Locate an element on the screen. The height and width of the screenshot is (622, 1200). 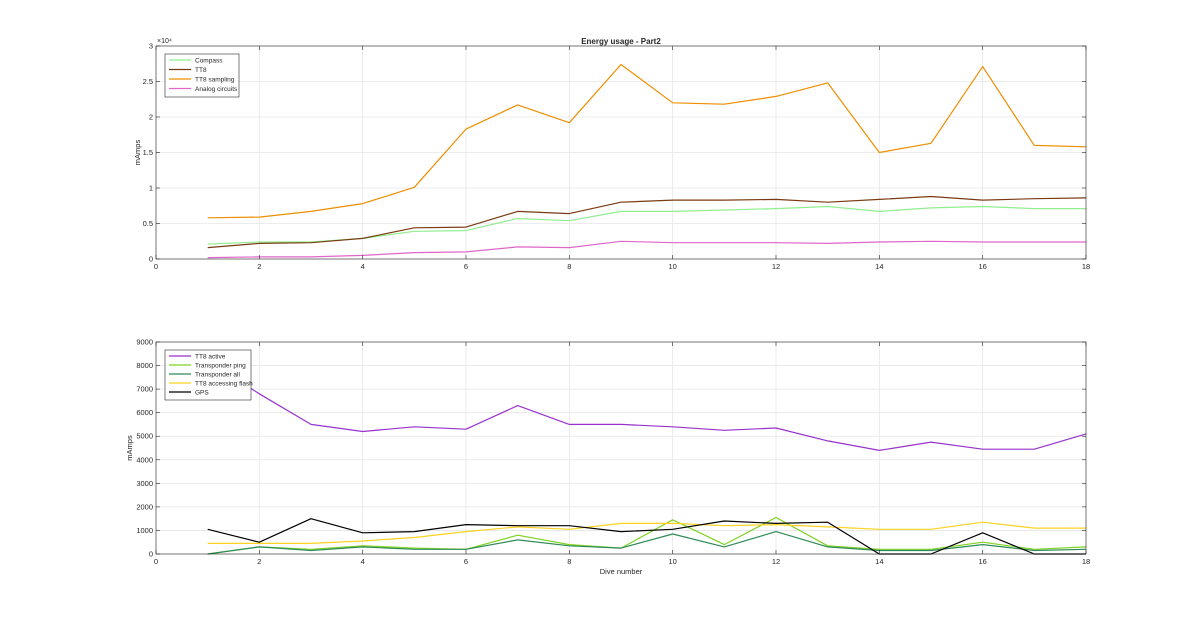
y-tick-label: 2 is located at coordinates (151, 117).